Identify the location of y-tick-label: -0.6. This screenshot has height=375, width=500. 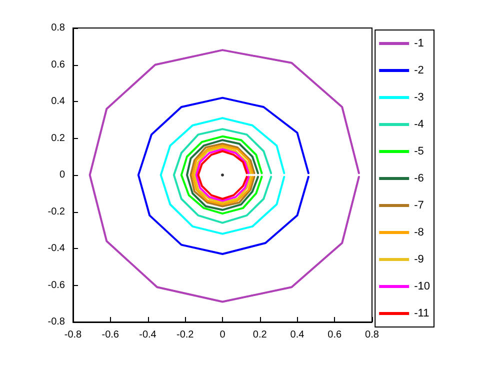
(57, 285).